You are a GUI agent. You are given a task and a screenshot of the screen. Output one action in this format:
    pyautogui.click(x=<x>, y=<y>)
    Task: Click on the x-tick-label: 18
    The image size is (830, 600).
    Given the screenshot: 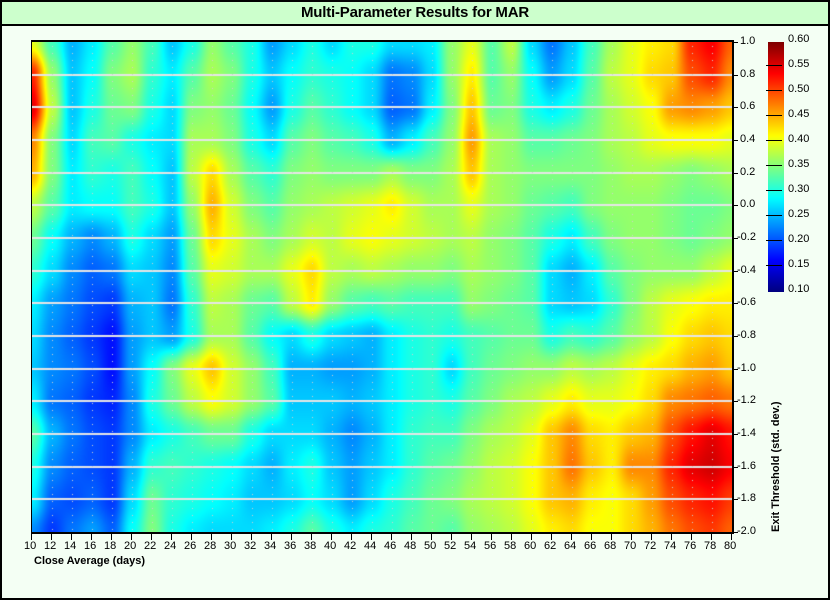 What is the action you would take?
    pyautogui.click(x=110, y=546)
    